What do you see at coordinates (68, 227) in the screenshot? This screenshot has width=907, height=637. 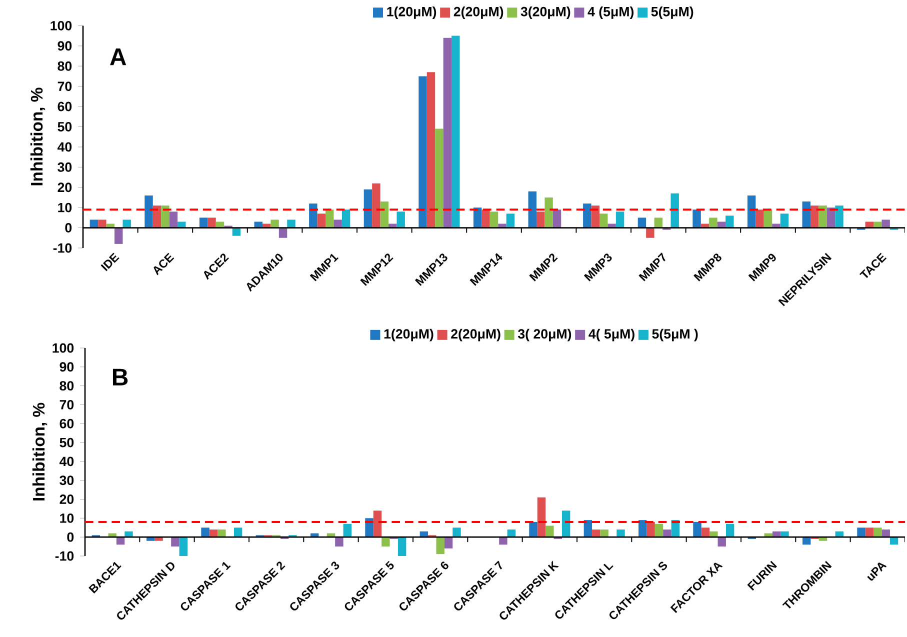 I see `y-tick-label: 0` at bounding box center [68, 227].